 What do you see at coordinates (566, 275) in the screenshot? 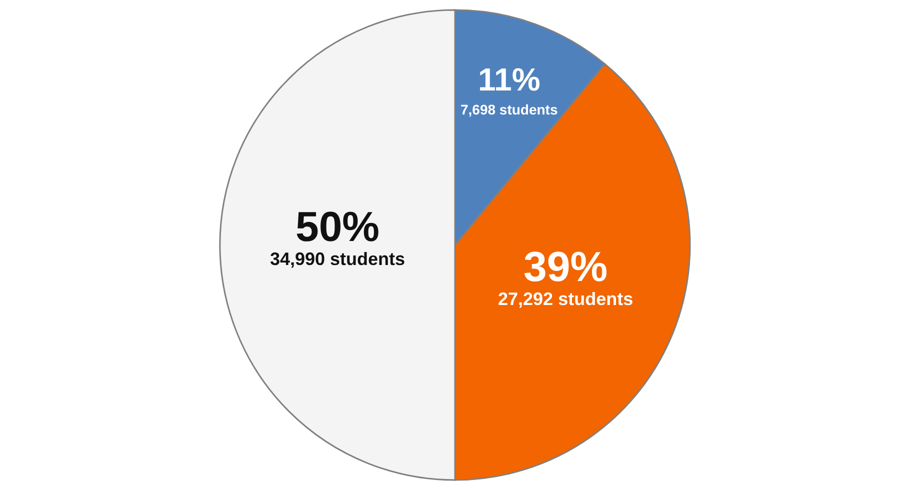
I see `data-label: 39% 27,292 students` at bounding box center [566, 275].